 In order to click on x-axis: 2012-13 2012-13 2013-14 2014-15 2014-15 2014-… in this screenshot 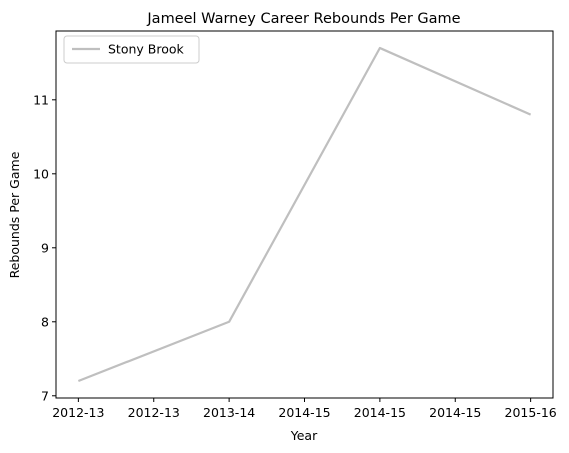, I will do `click(304, 409)`.